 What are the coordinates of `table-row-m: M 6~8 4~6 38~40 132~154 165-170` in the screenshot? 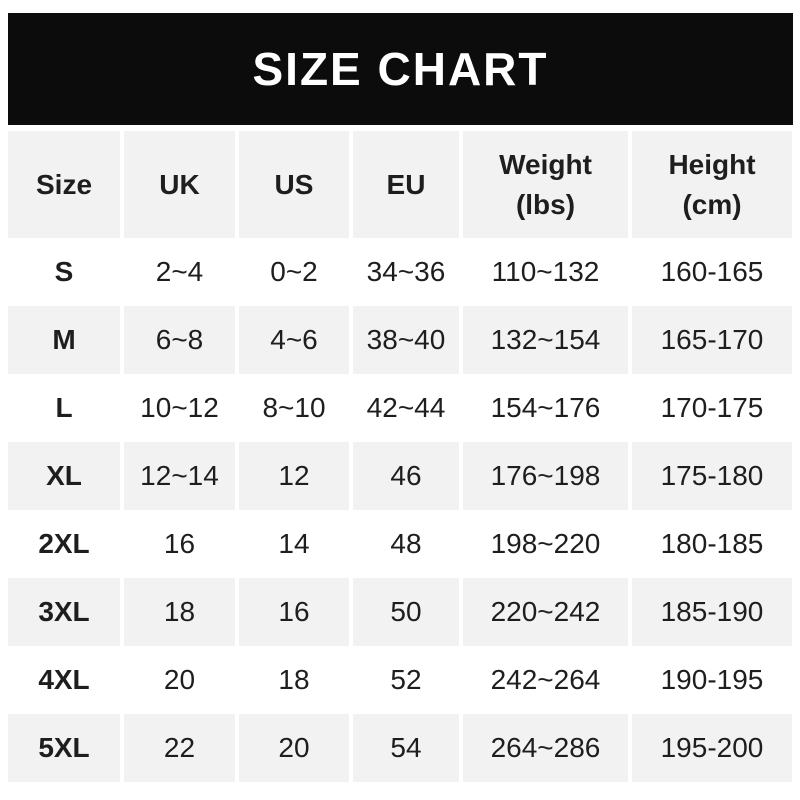 It's located at (400, 340).